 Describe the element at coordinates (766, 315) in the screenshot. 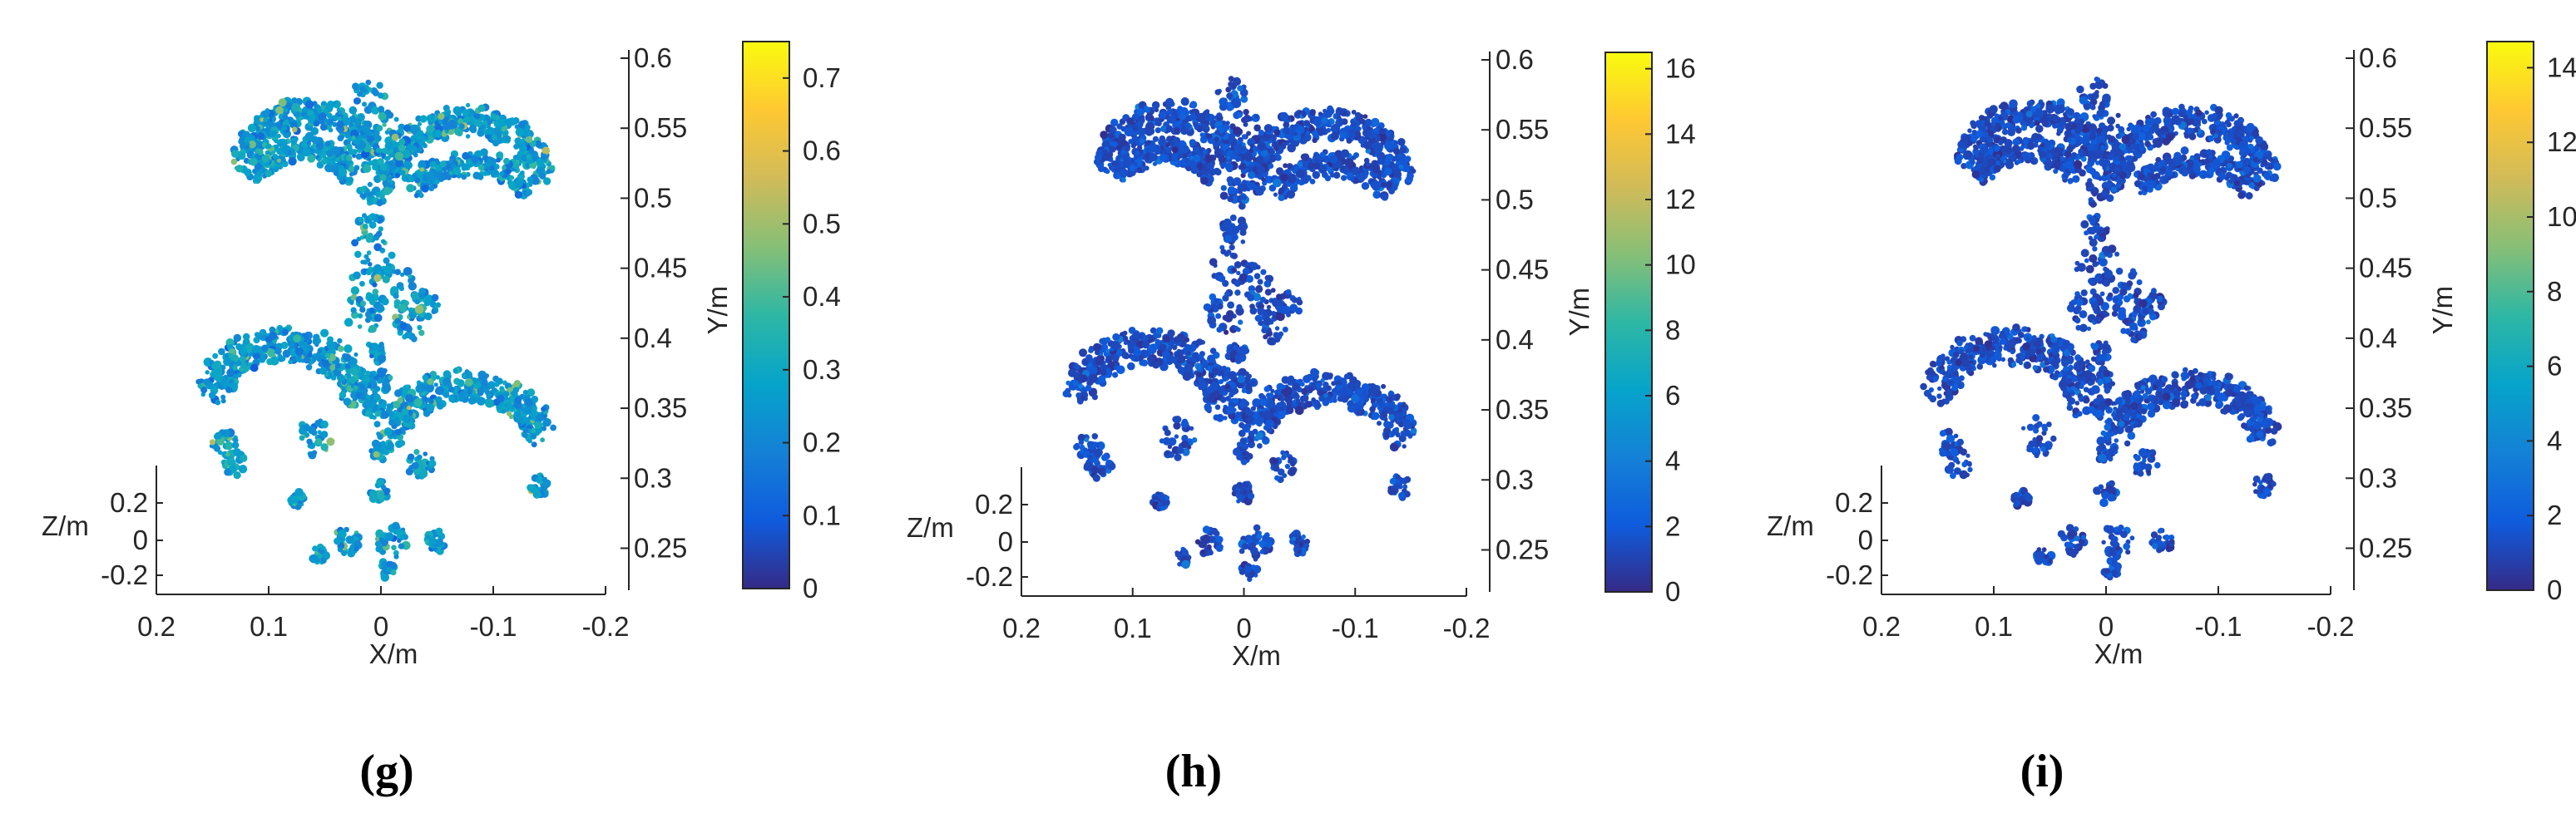

I see `colorbar` at that location.